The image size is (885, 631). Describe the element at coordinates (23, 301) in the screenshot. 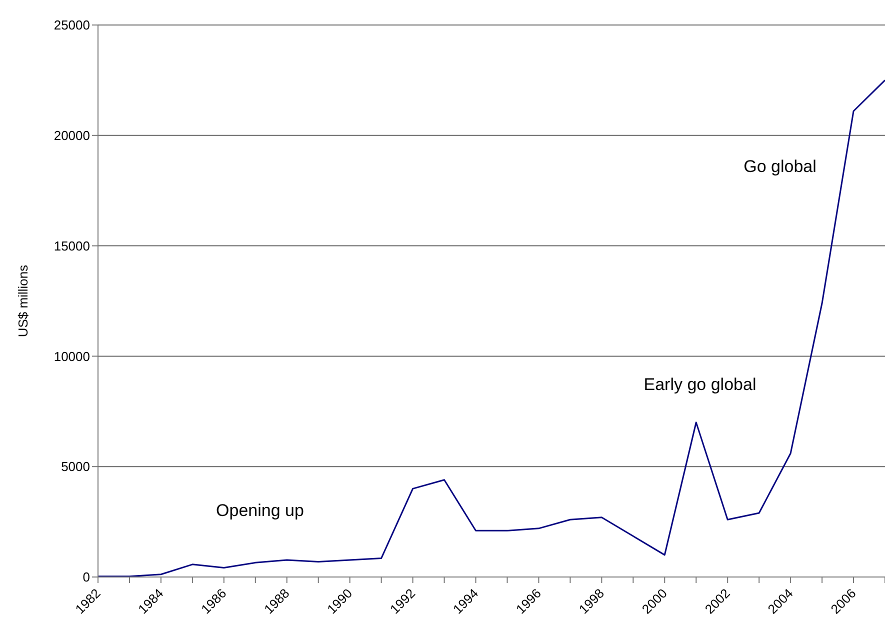

I see `y-axis-title: US$ millions` at that location.